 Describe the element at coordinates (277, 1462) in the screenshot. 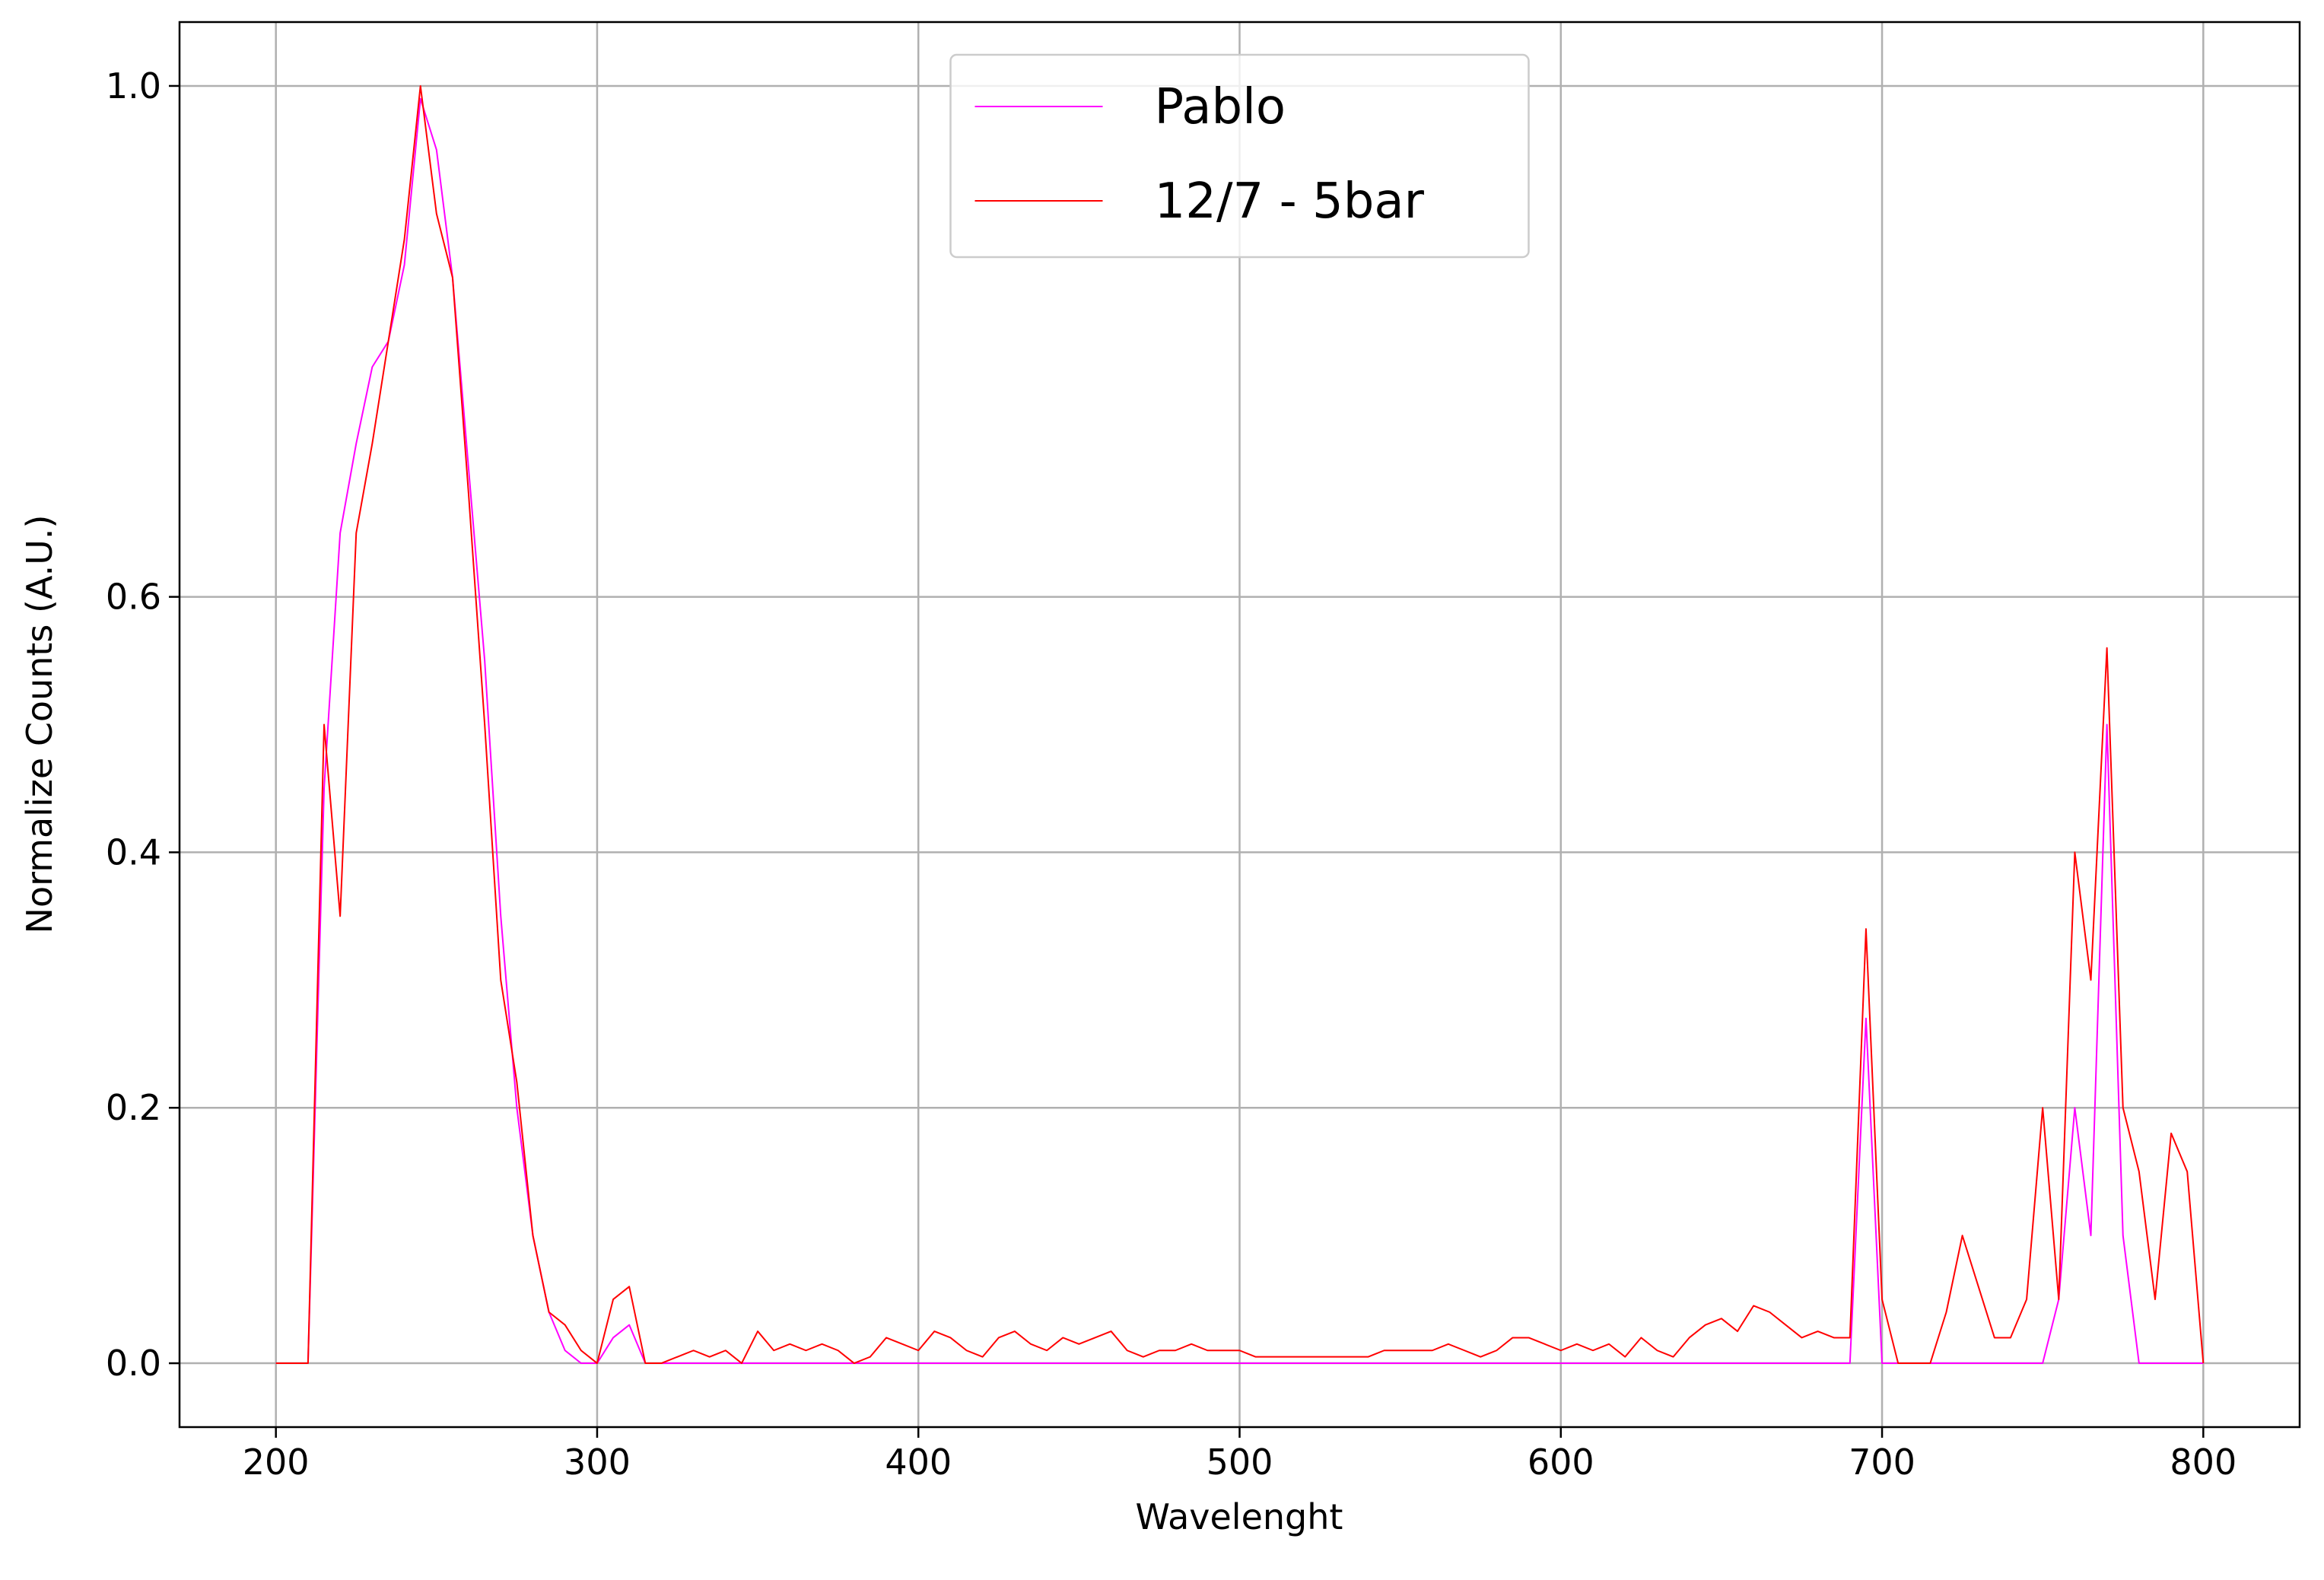

I see `x-tick-label: 200` at that location.